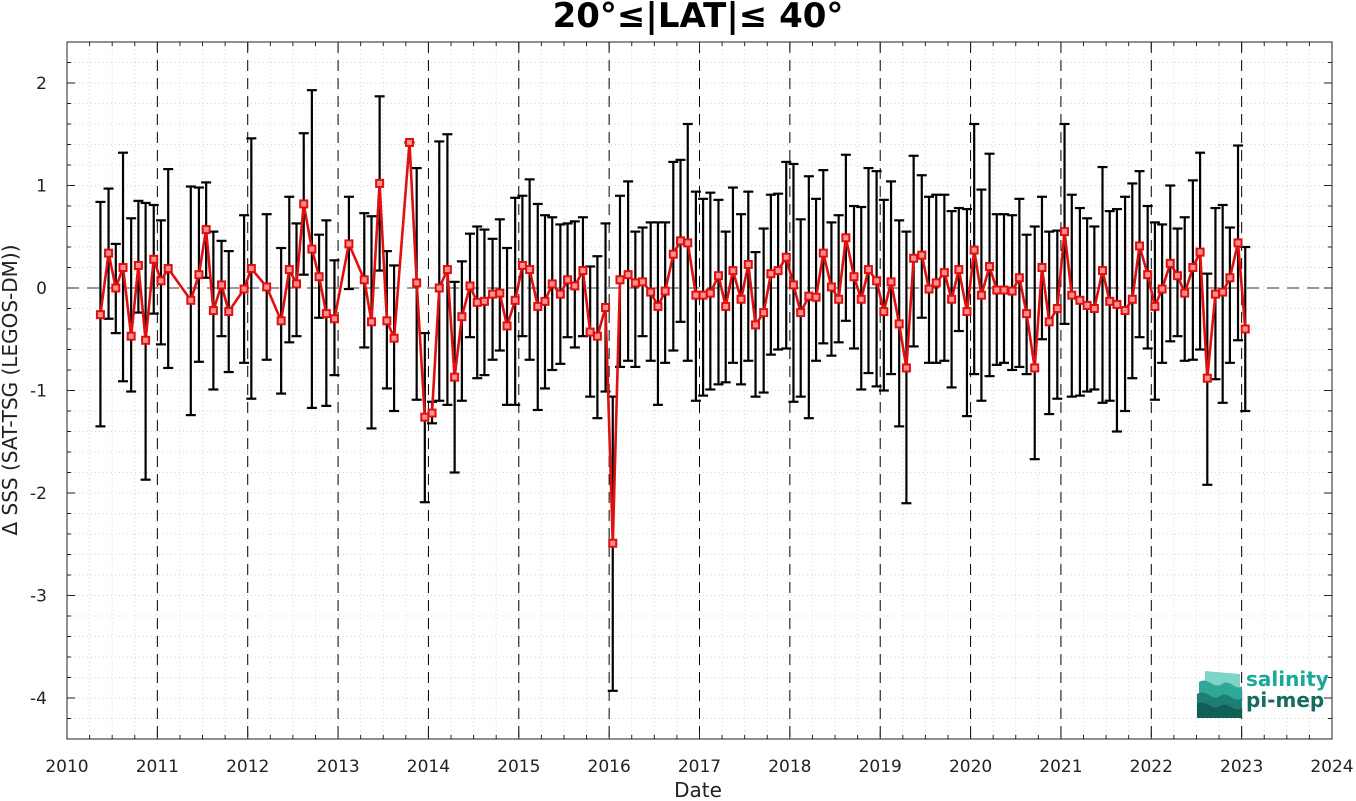 This screenshot has width=1356, height=801. Describe the element at coordinates (1331, 767) in the screenshot. I see `x-tick-label: 2024` at that location.